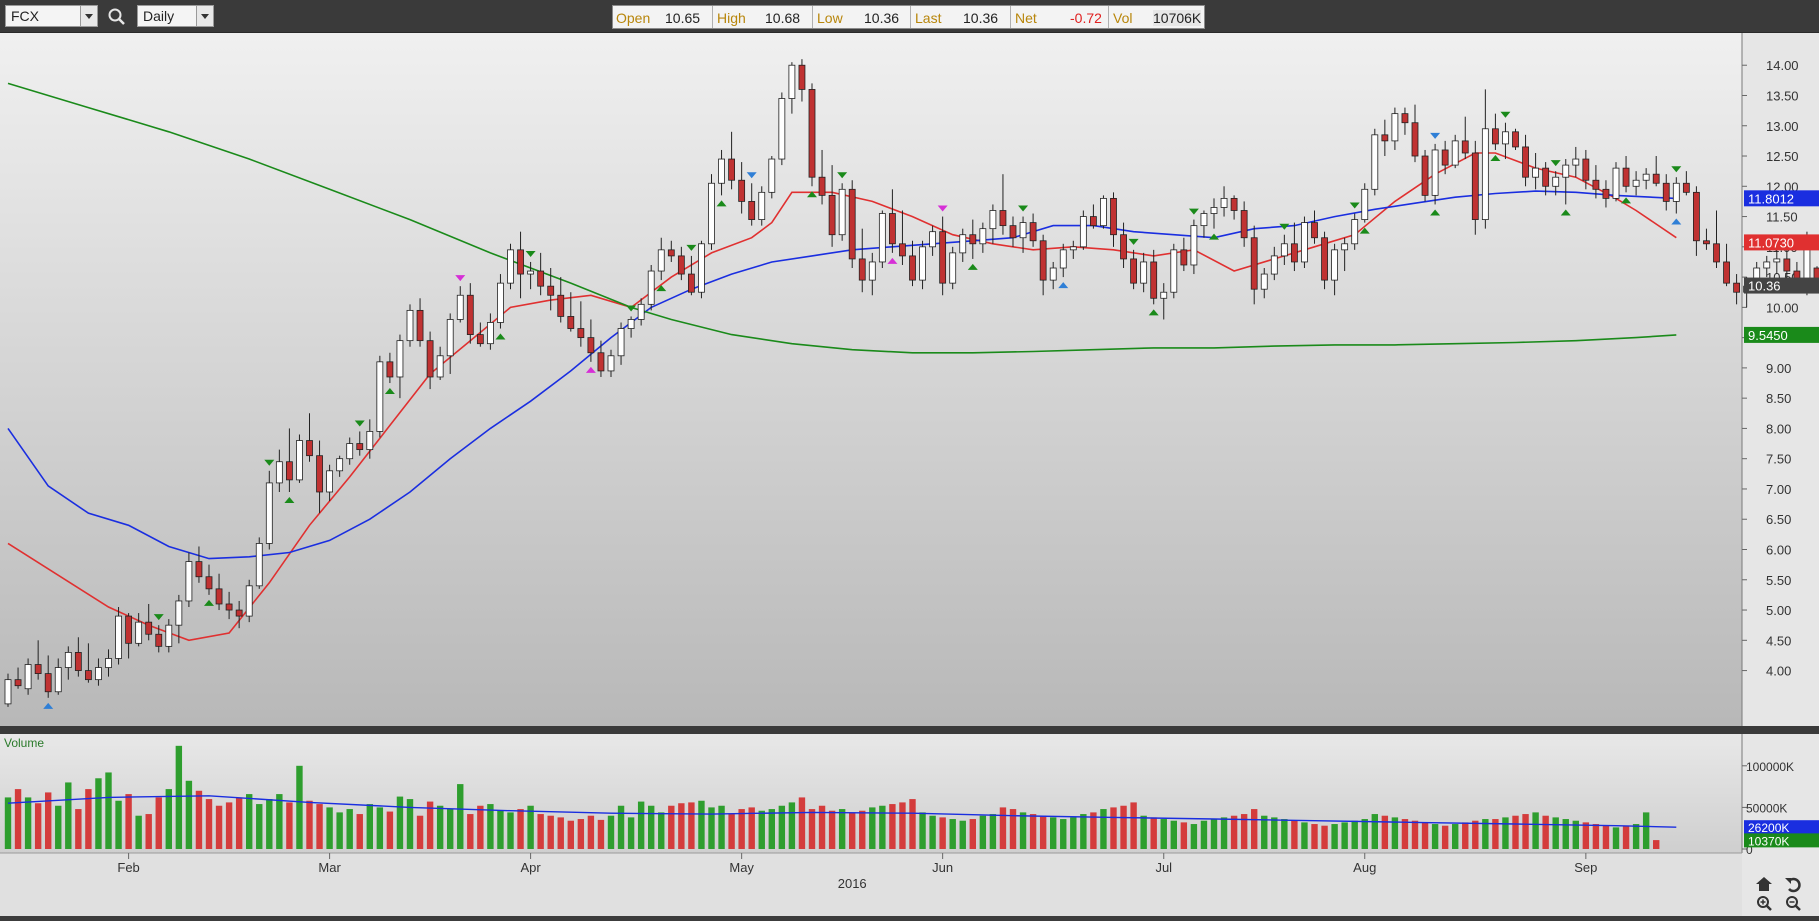 This screenshot has height=921, width=1819. What do you see at coordinates (928, 18) in the screenshot?
I see `last-label: Last` at bounding box center [928, 18].